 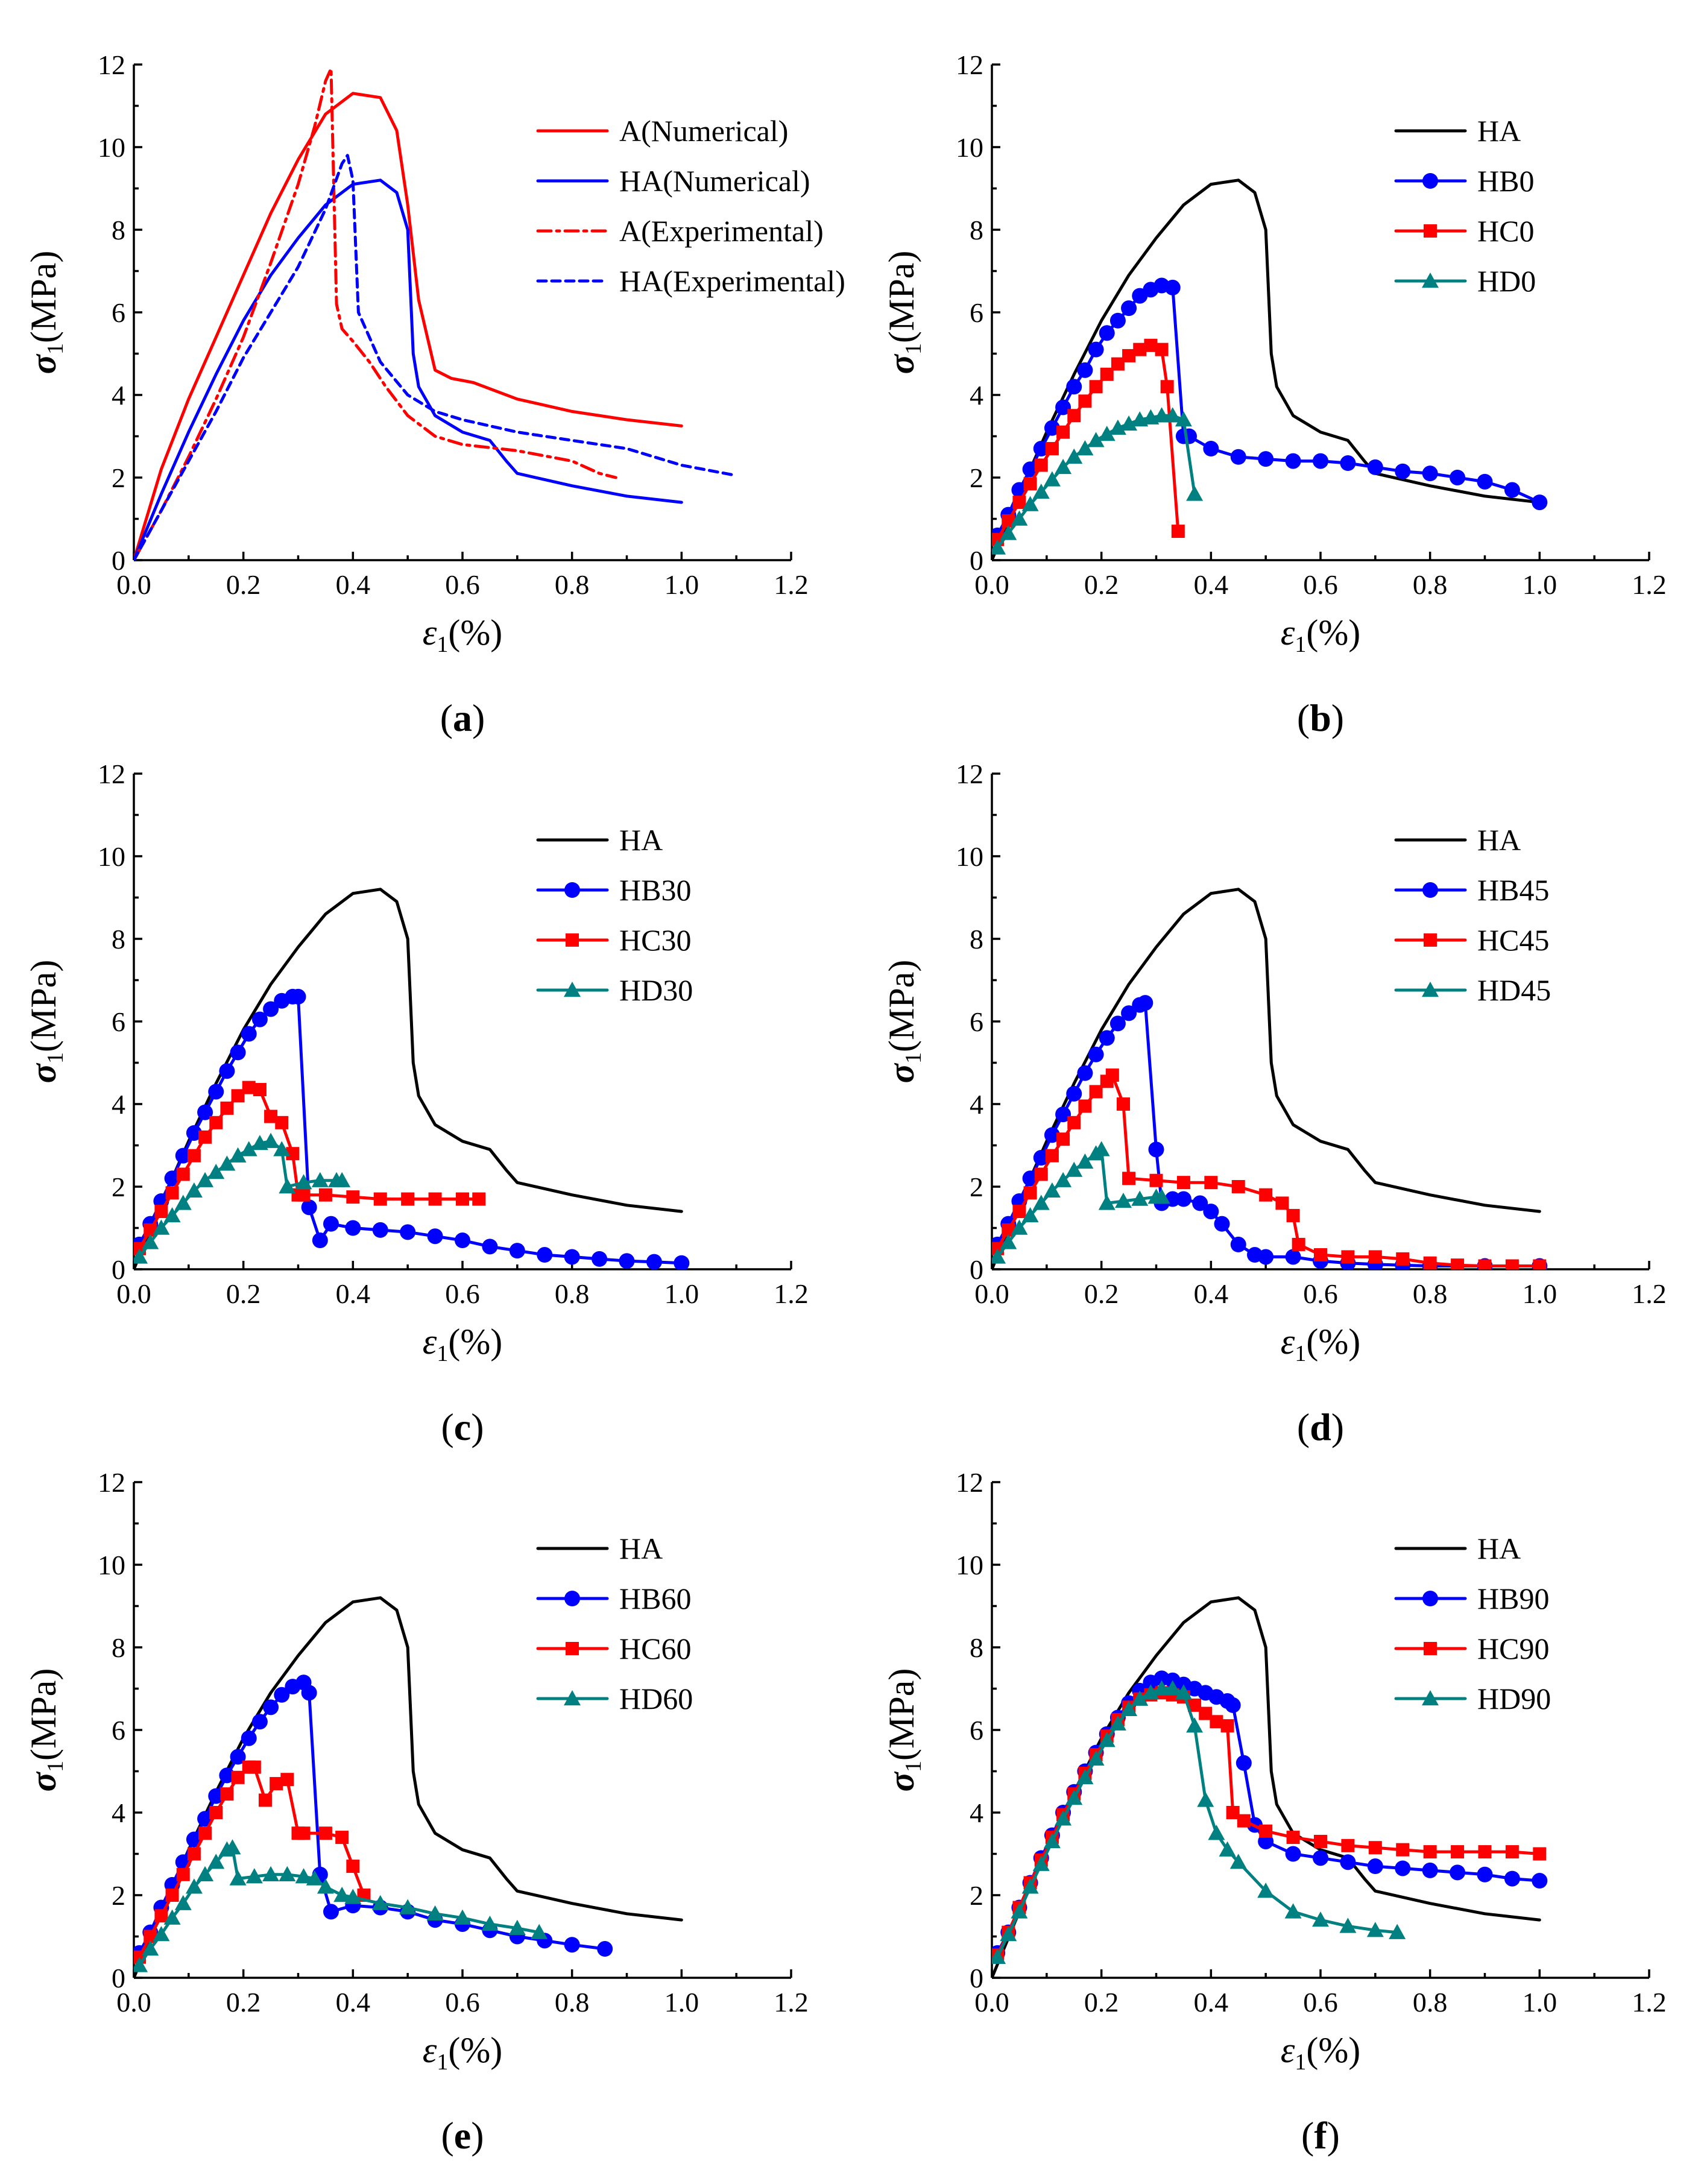 What do you see at coordinates (1320, 2136) in the screenshot?
I see `panel-label-letter: f` at bounding box center [1320, 2136].